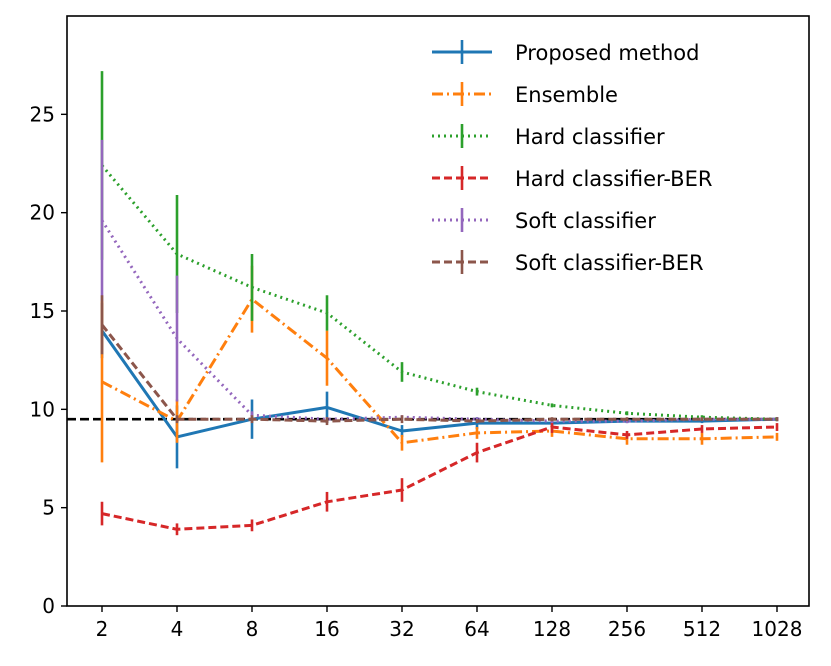  I want to click on y-tick-label: 15, so click(42, 311).